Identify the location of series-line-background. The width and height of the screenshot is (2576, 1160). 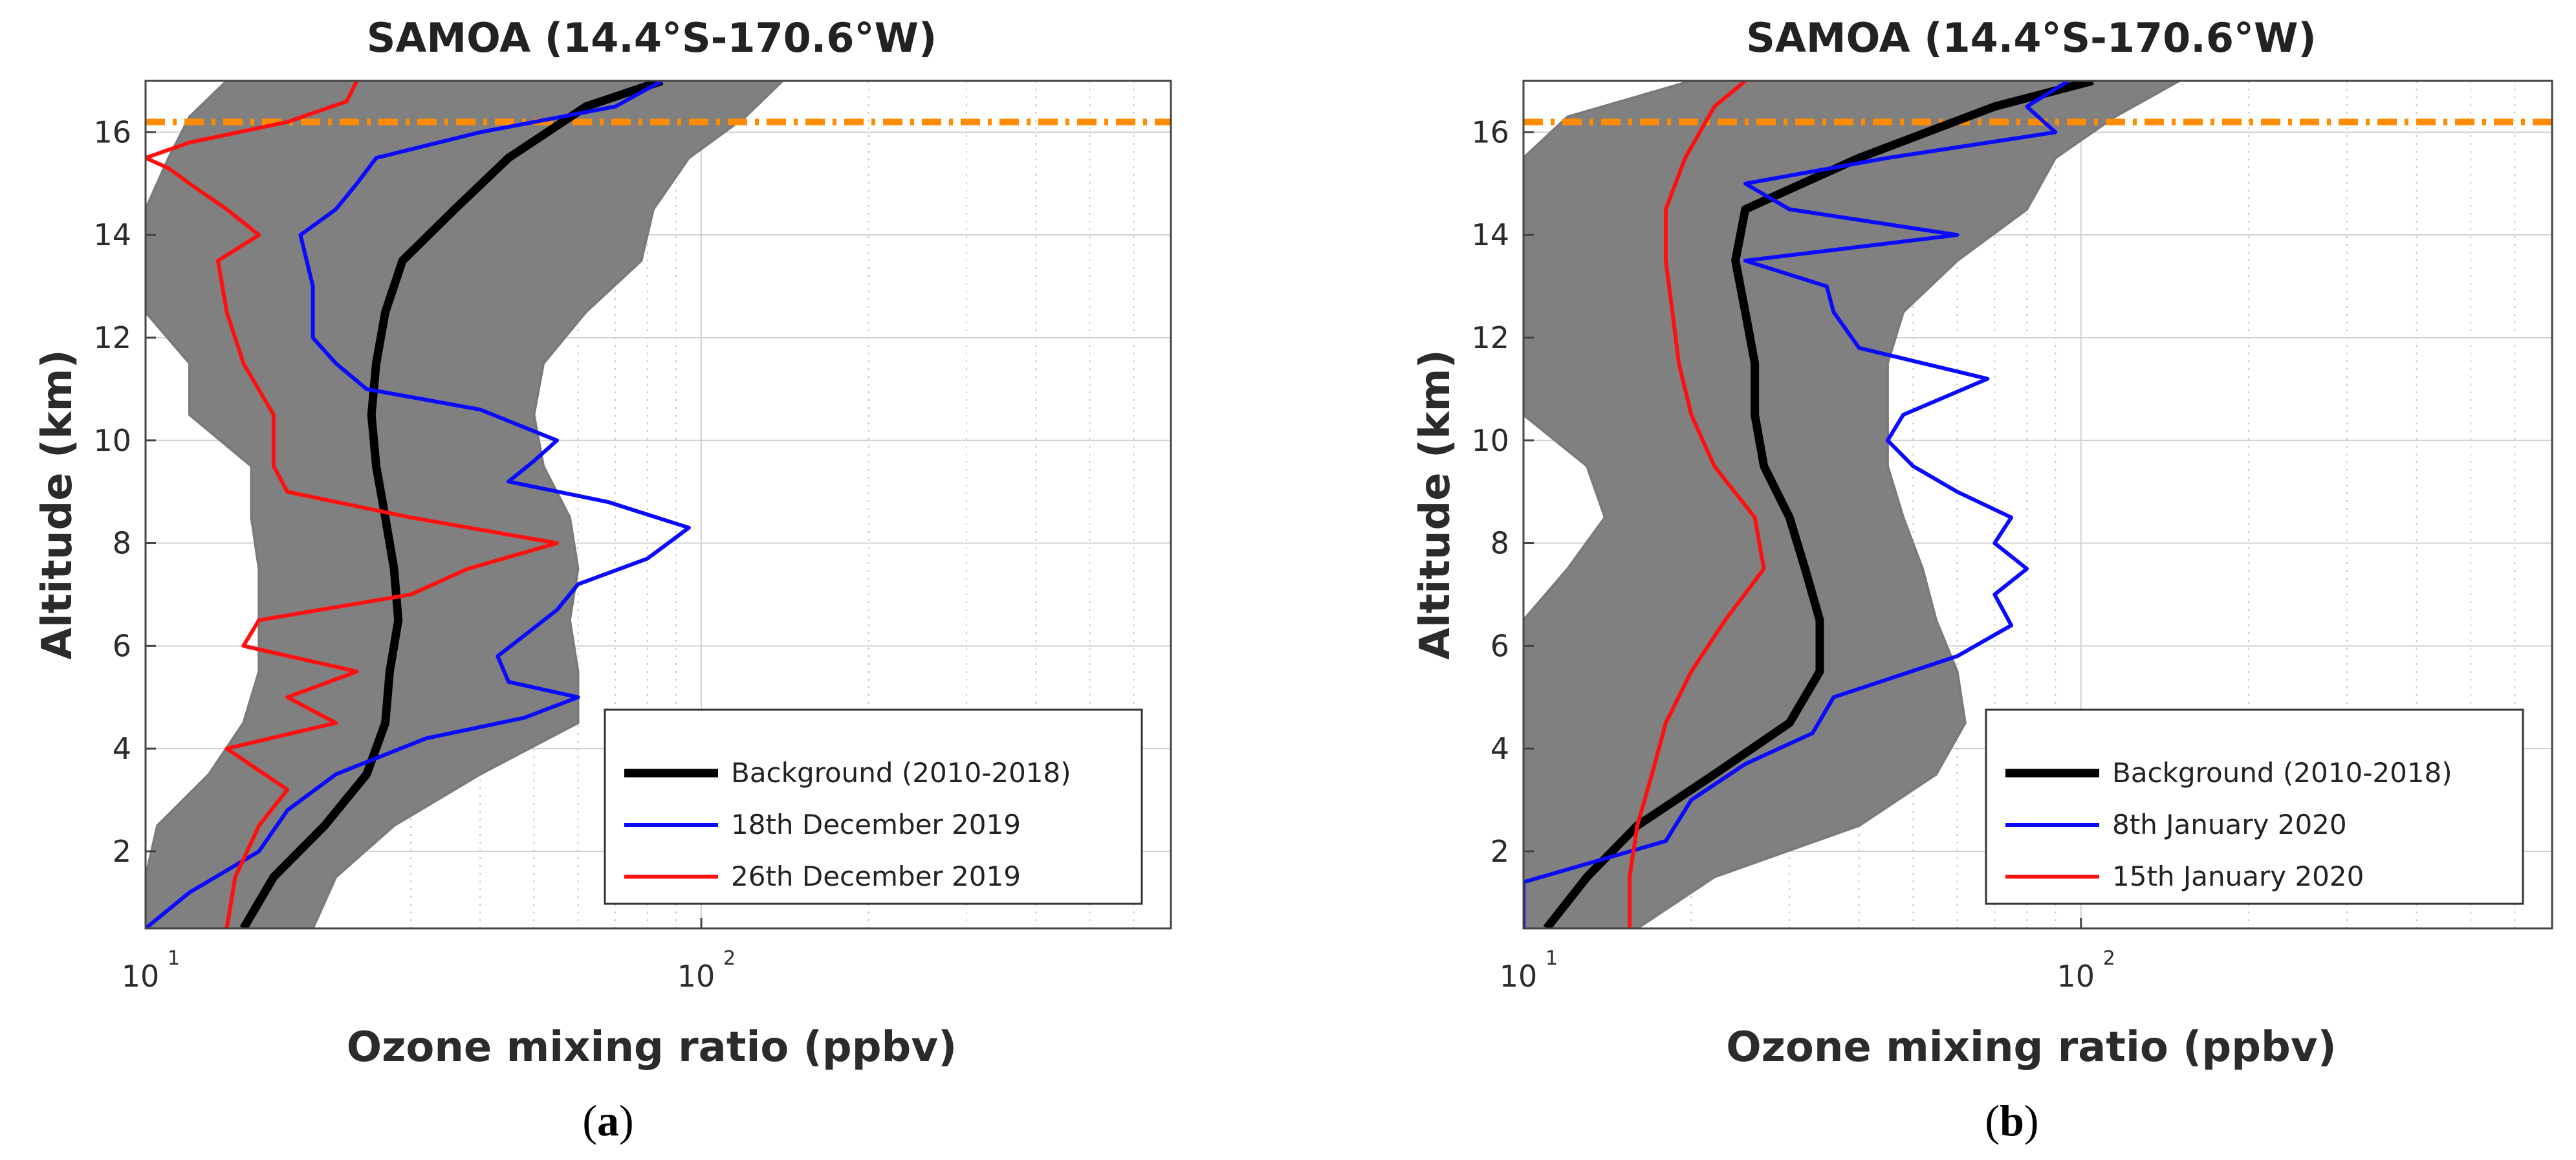
(451, 504).